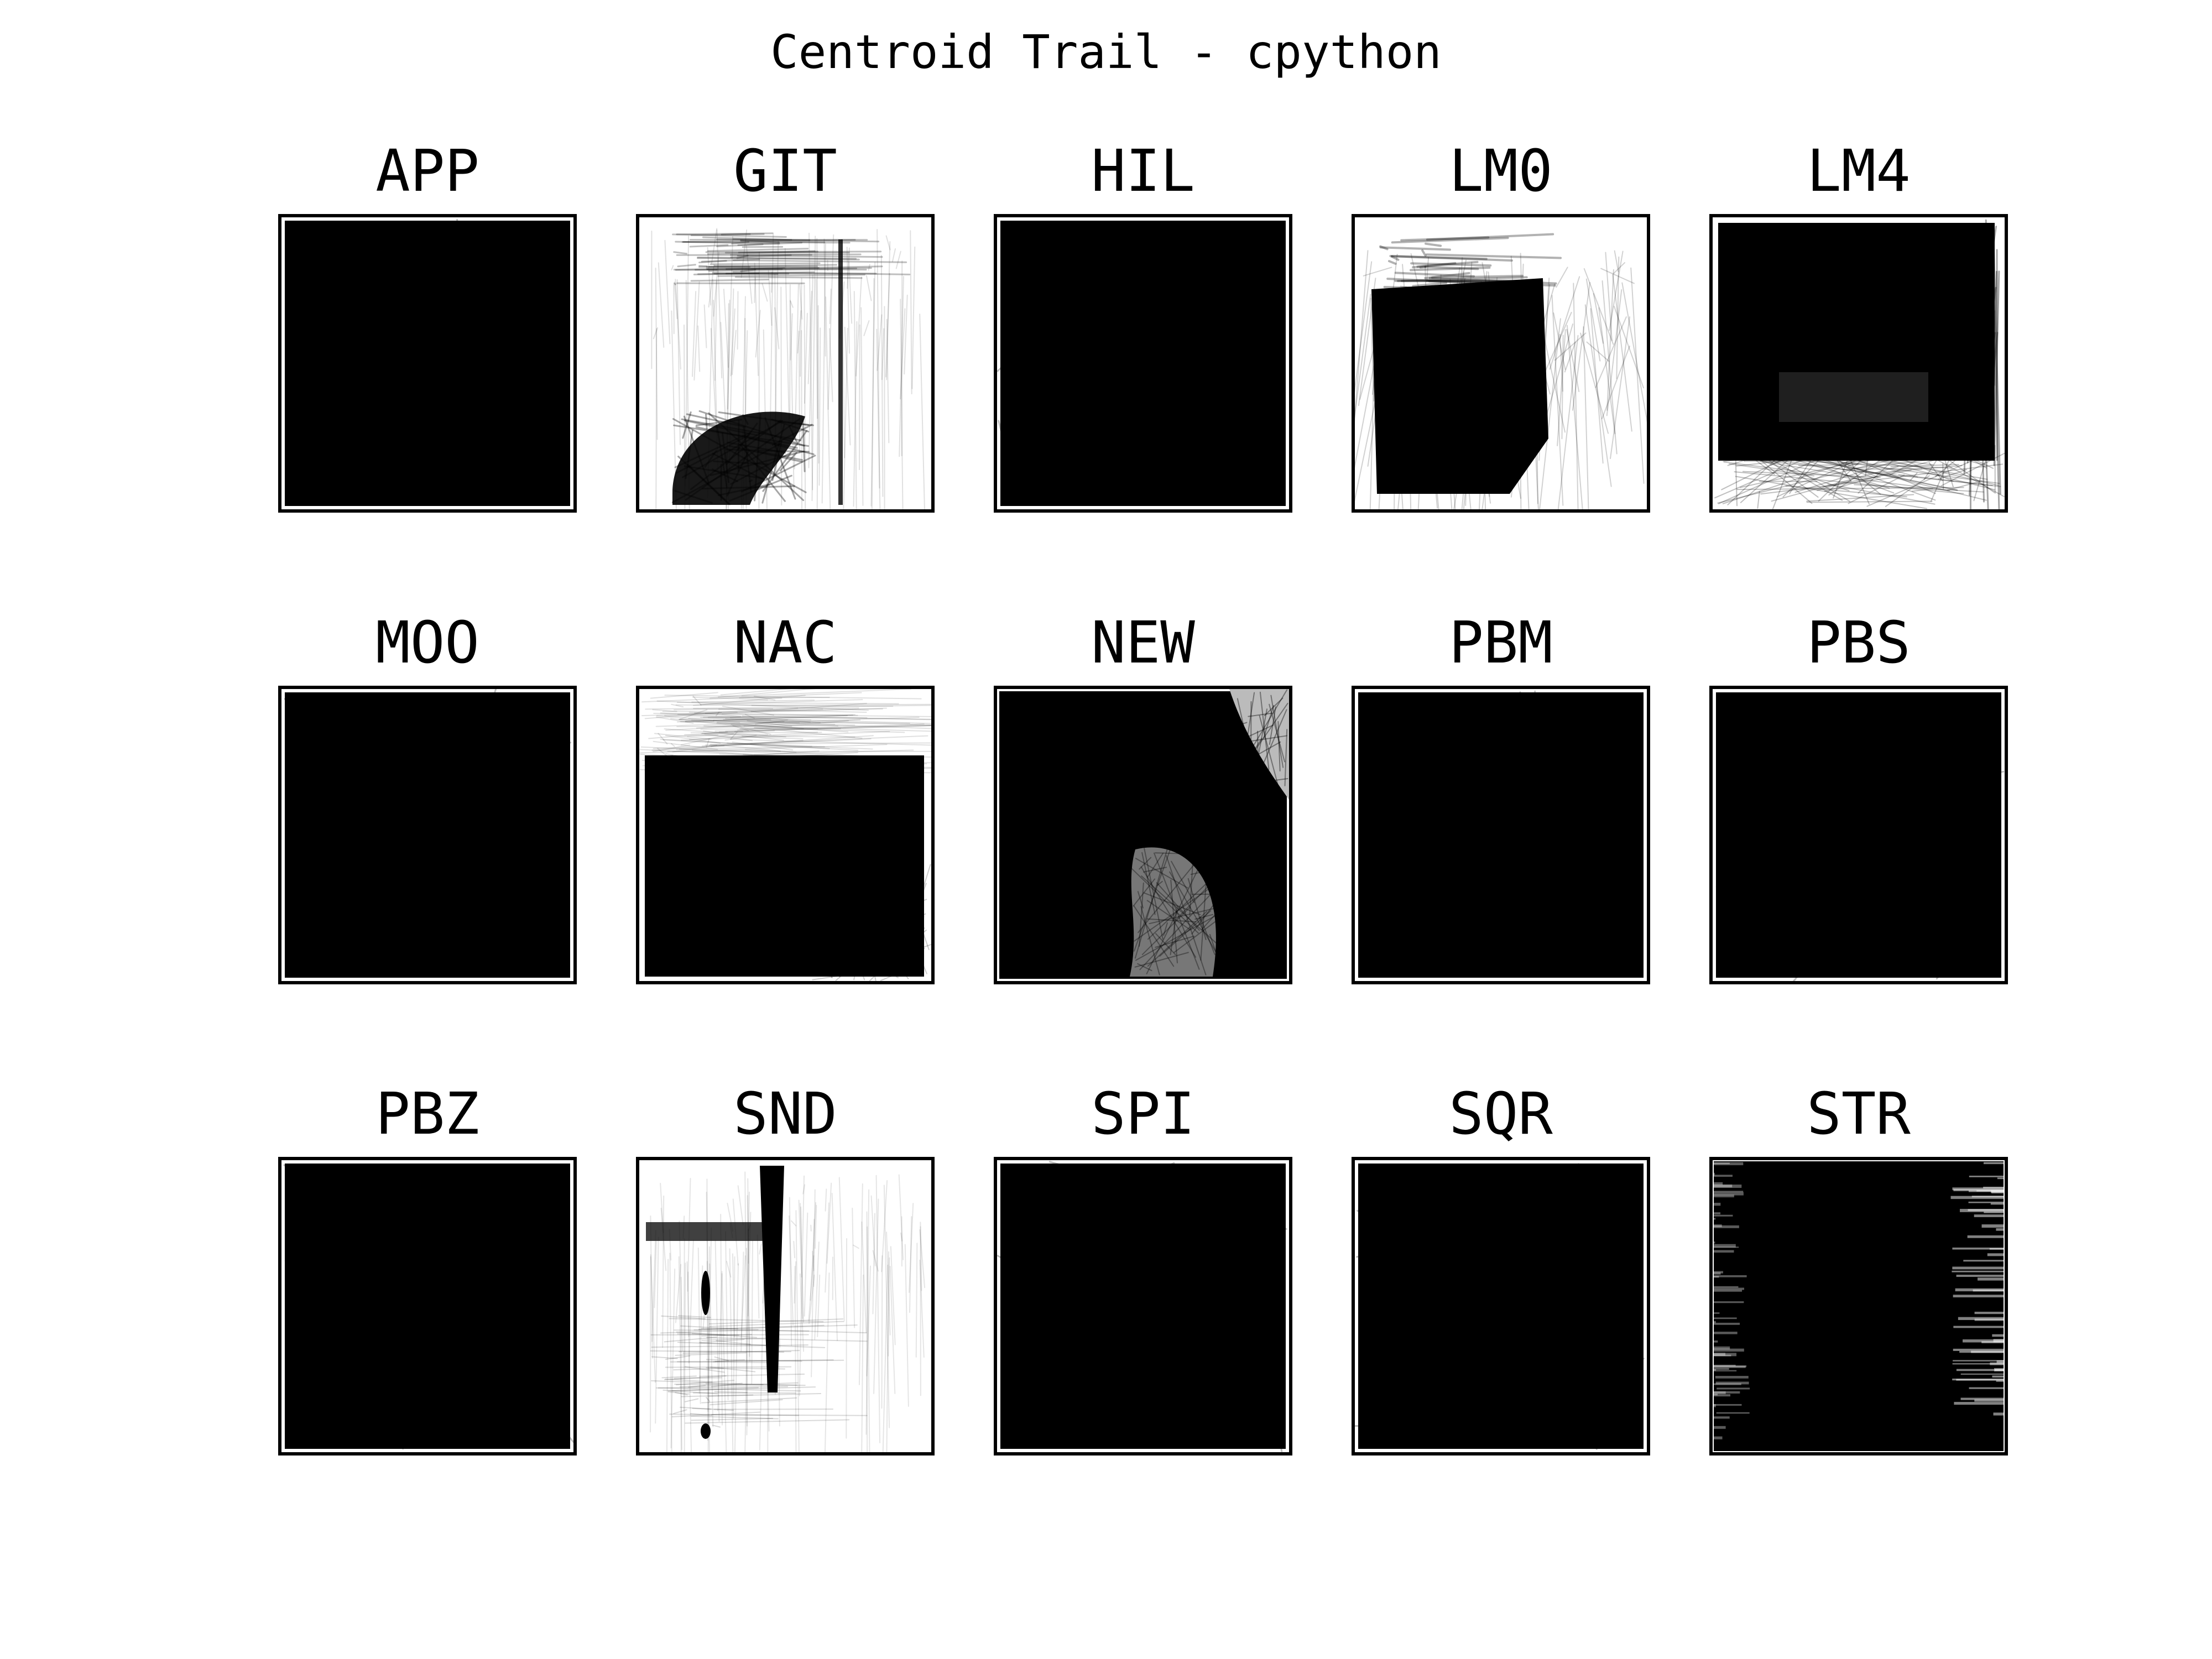 The height and width of the screenshot is (1659, 2212). I want to click on panel-git: GIT, so click(786, 170).